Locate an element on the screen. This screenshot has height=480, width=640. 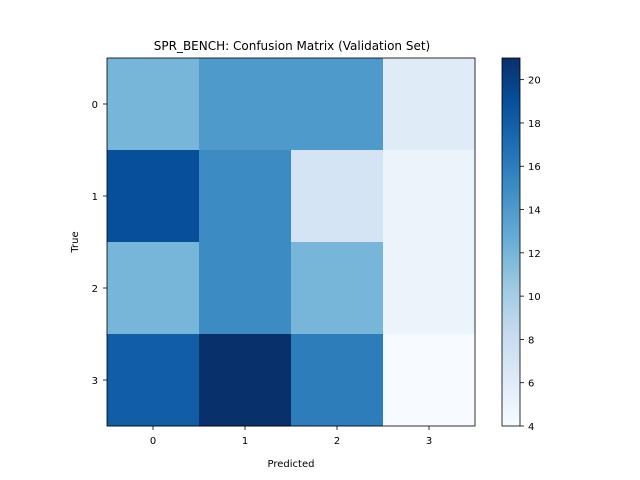
colorbar-ticks: 4 6 8 10 12 14 16 18 20 is located at coordinates (530, 254).